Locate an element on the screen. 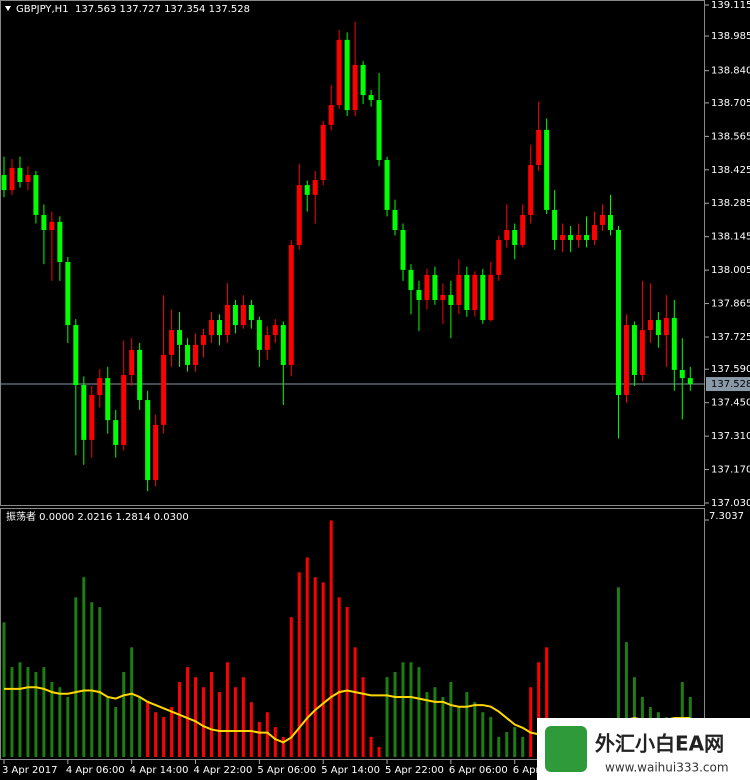 This screenshot has height=780, width=750. x-tick-label: 3 Apr 2017 is located at coordinates (29, 770).